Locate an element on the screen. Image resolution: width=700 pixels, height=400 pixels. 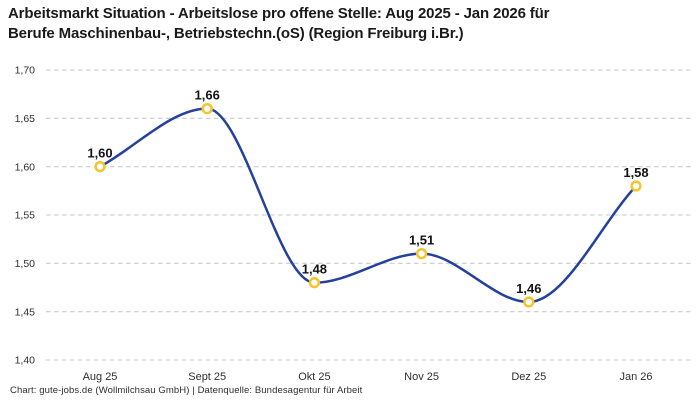
y-axis-tick-label: 1,65 is located at coordinates (25, 119).